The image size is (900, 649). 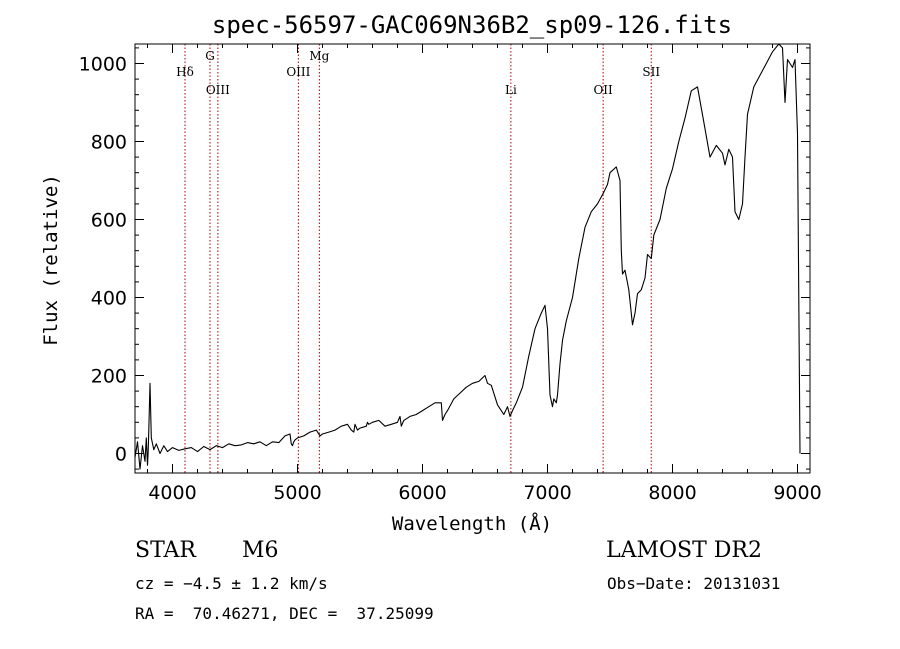 What do you see at coordinates (319, 56) in the screenshot?
I see `emission-line-label-4: Mg` at bounding box center [319, 56].